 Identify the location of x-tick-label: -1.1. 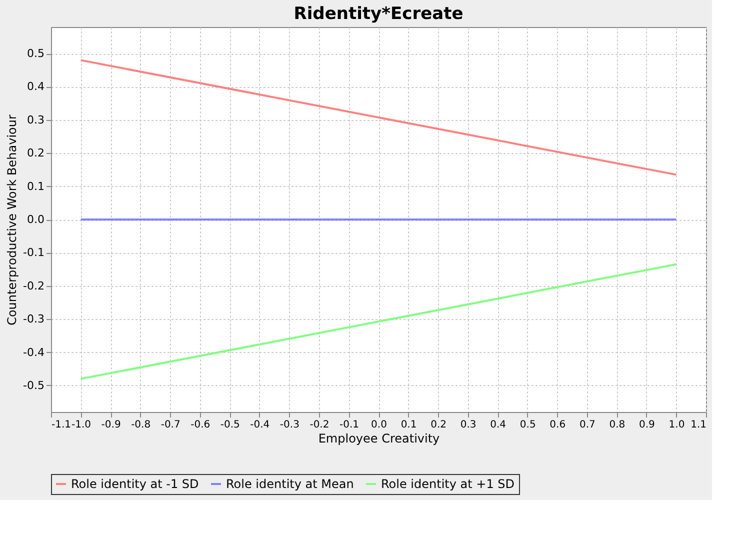
(62, 425).